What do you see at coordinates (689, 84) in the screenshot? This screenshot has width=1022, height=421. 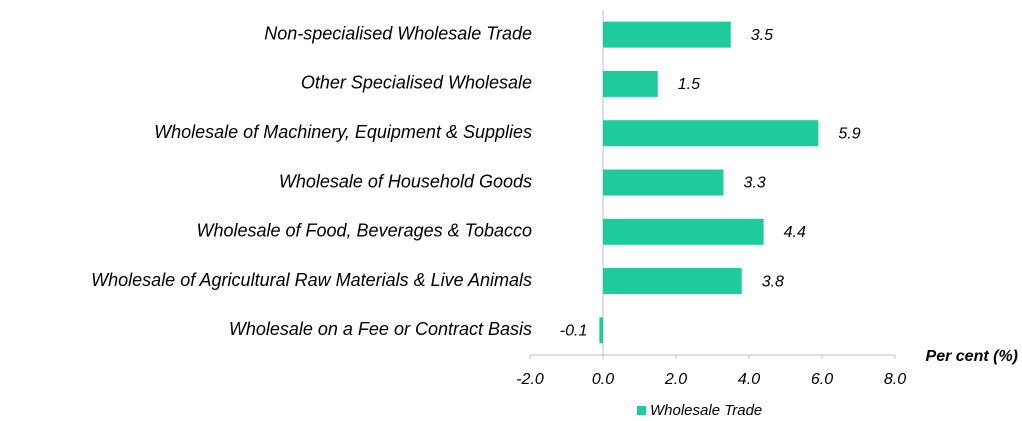 I see `value-label: 1.5` at bounding box center [689, 84].